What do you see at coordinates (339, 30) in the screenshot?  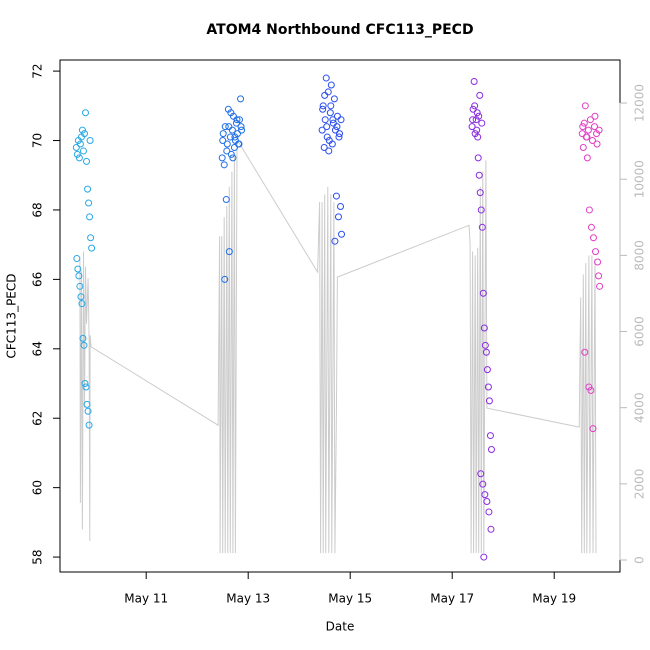 I see `chart-title: ATOM4 Northbound CFC113_PECD` at bounding box center [339, 30].